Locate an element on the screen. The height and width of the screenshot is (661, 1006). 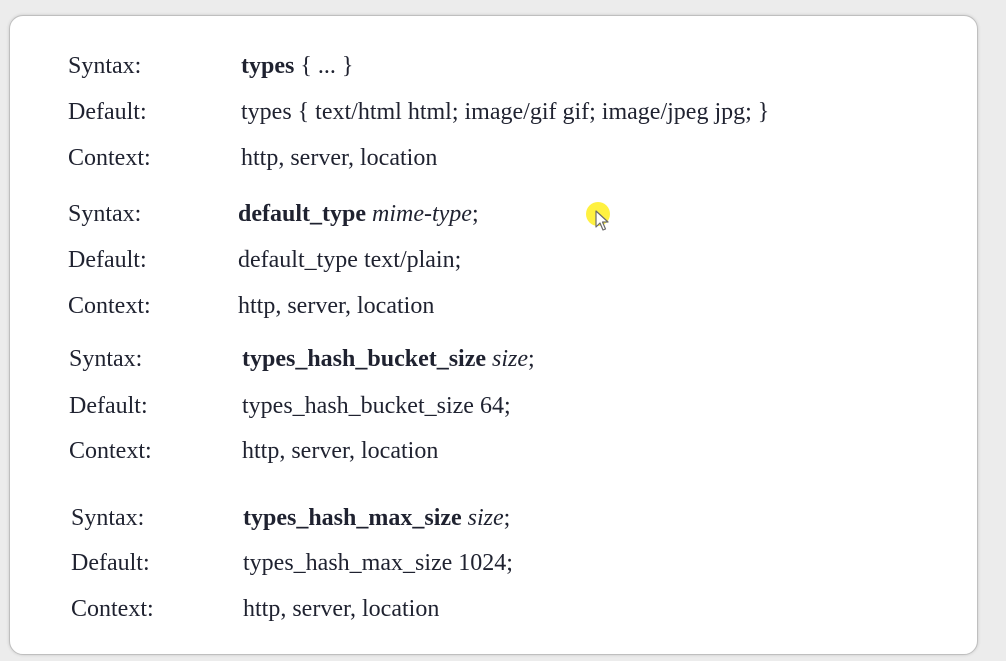
syntax-value: default_type mime-type; is located at coordinates (358, 214).